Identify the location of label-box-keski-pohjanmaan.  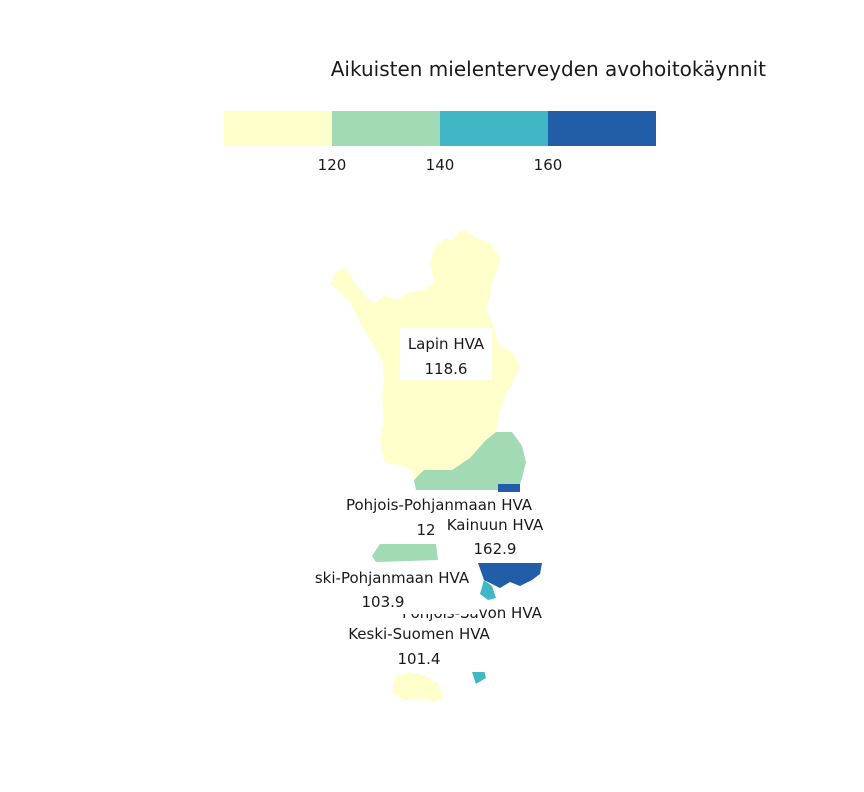
(395, 589).